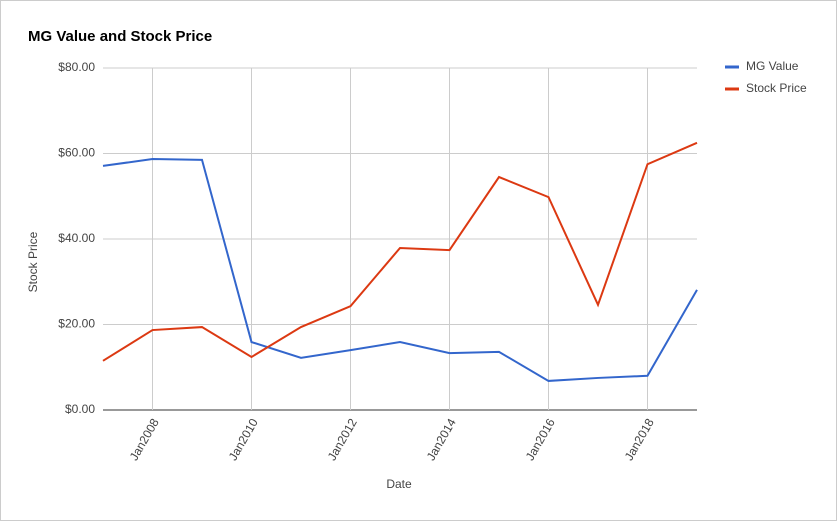  What do you see at coordinates (76, 238) in the screenshot?
I see `y-tick-label: $40.00` at bounding box center [76, 238].